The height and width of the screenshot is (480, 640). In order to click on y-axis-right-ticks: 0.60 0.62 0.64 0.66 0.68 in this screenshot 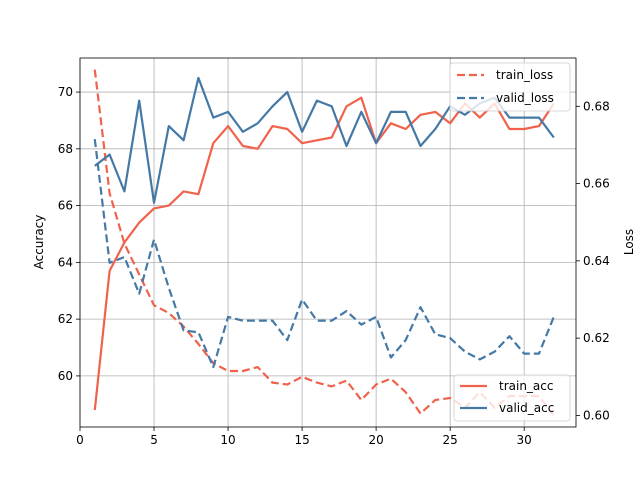, I will do `click(593, 260)`.